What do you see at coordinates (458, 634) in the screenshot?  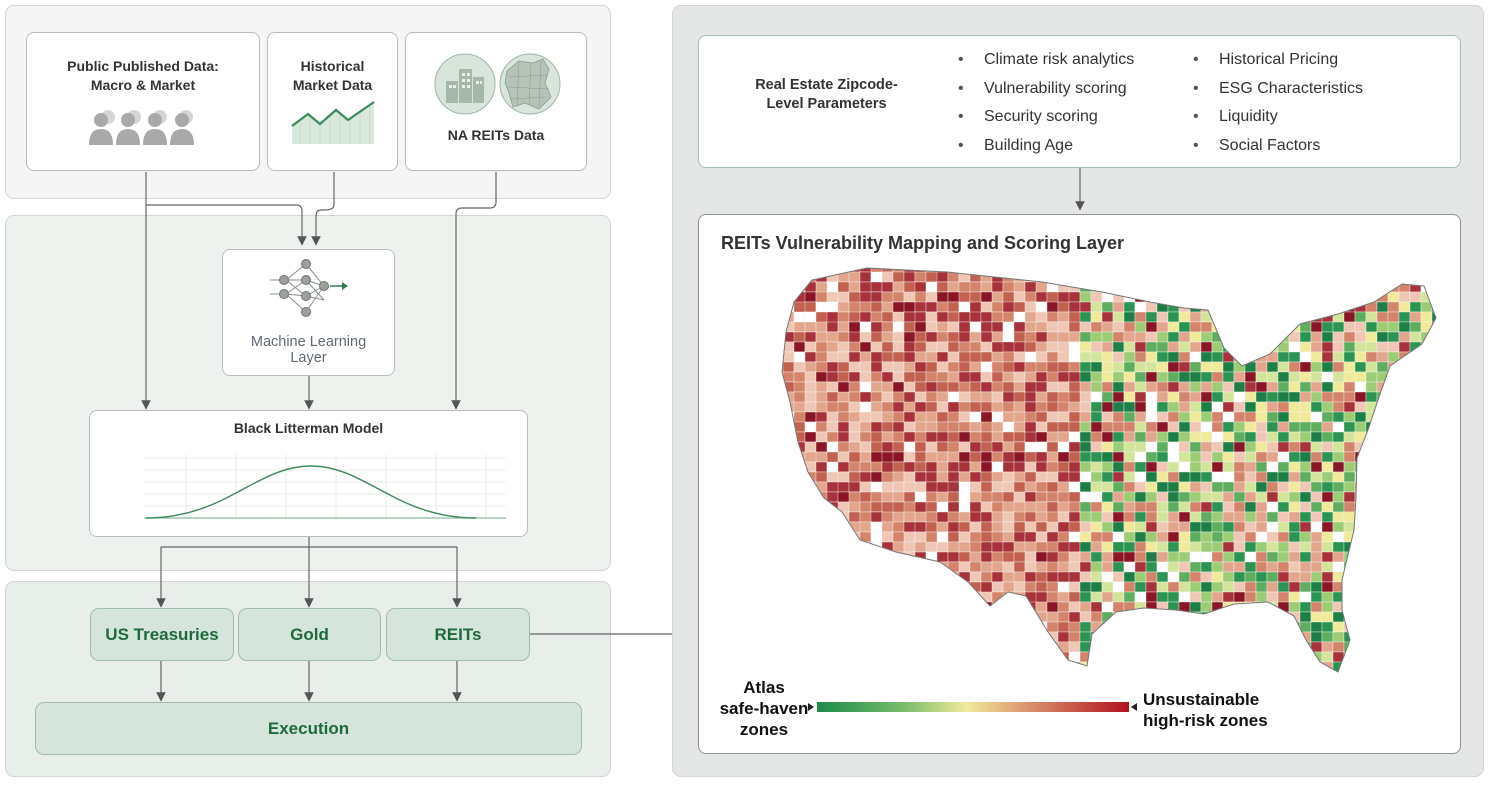 I see `asset-button-reits: REITs` at bounding box center [458, 634].